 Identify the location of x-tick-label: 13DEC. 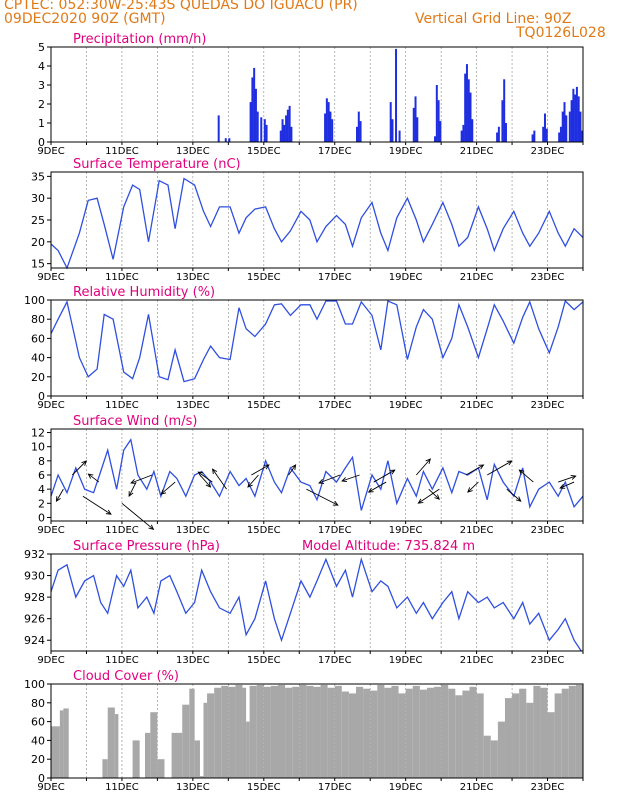
(193, 277).